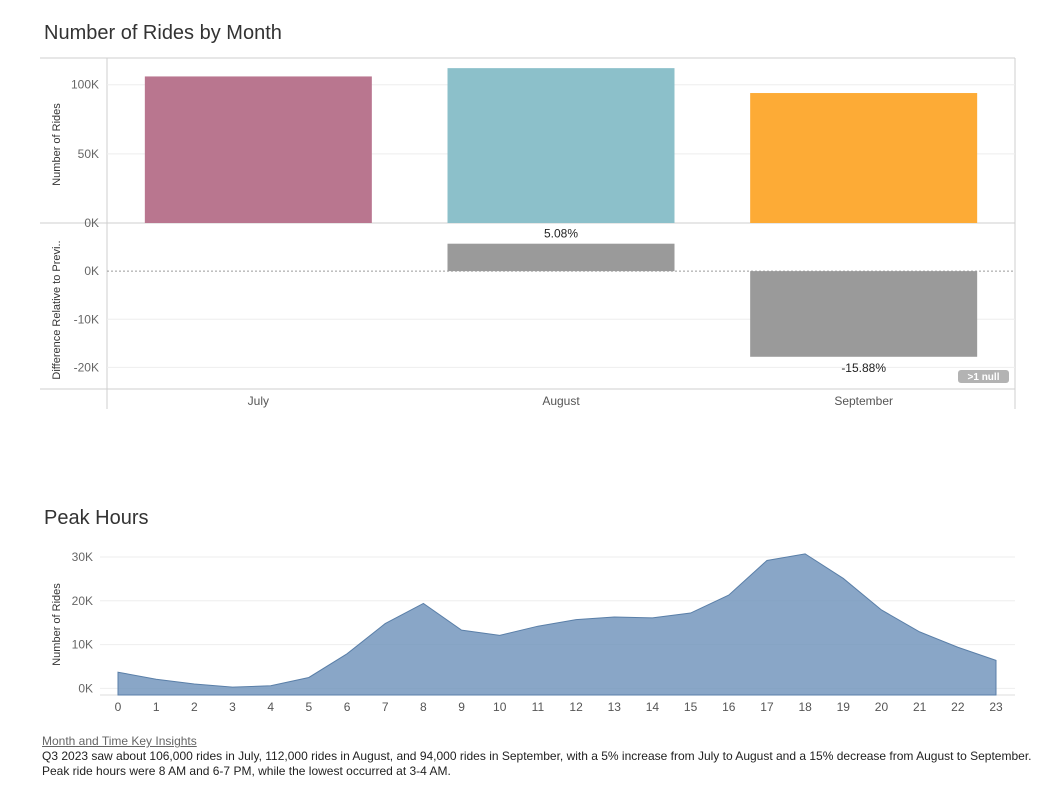 Image resolution: width=1045 pixels, height=810 pixels. Describe the element at coordinates (500, 707) in the screenshot. I see `x-tick-label: 10` at that location.